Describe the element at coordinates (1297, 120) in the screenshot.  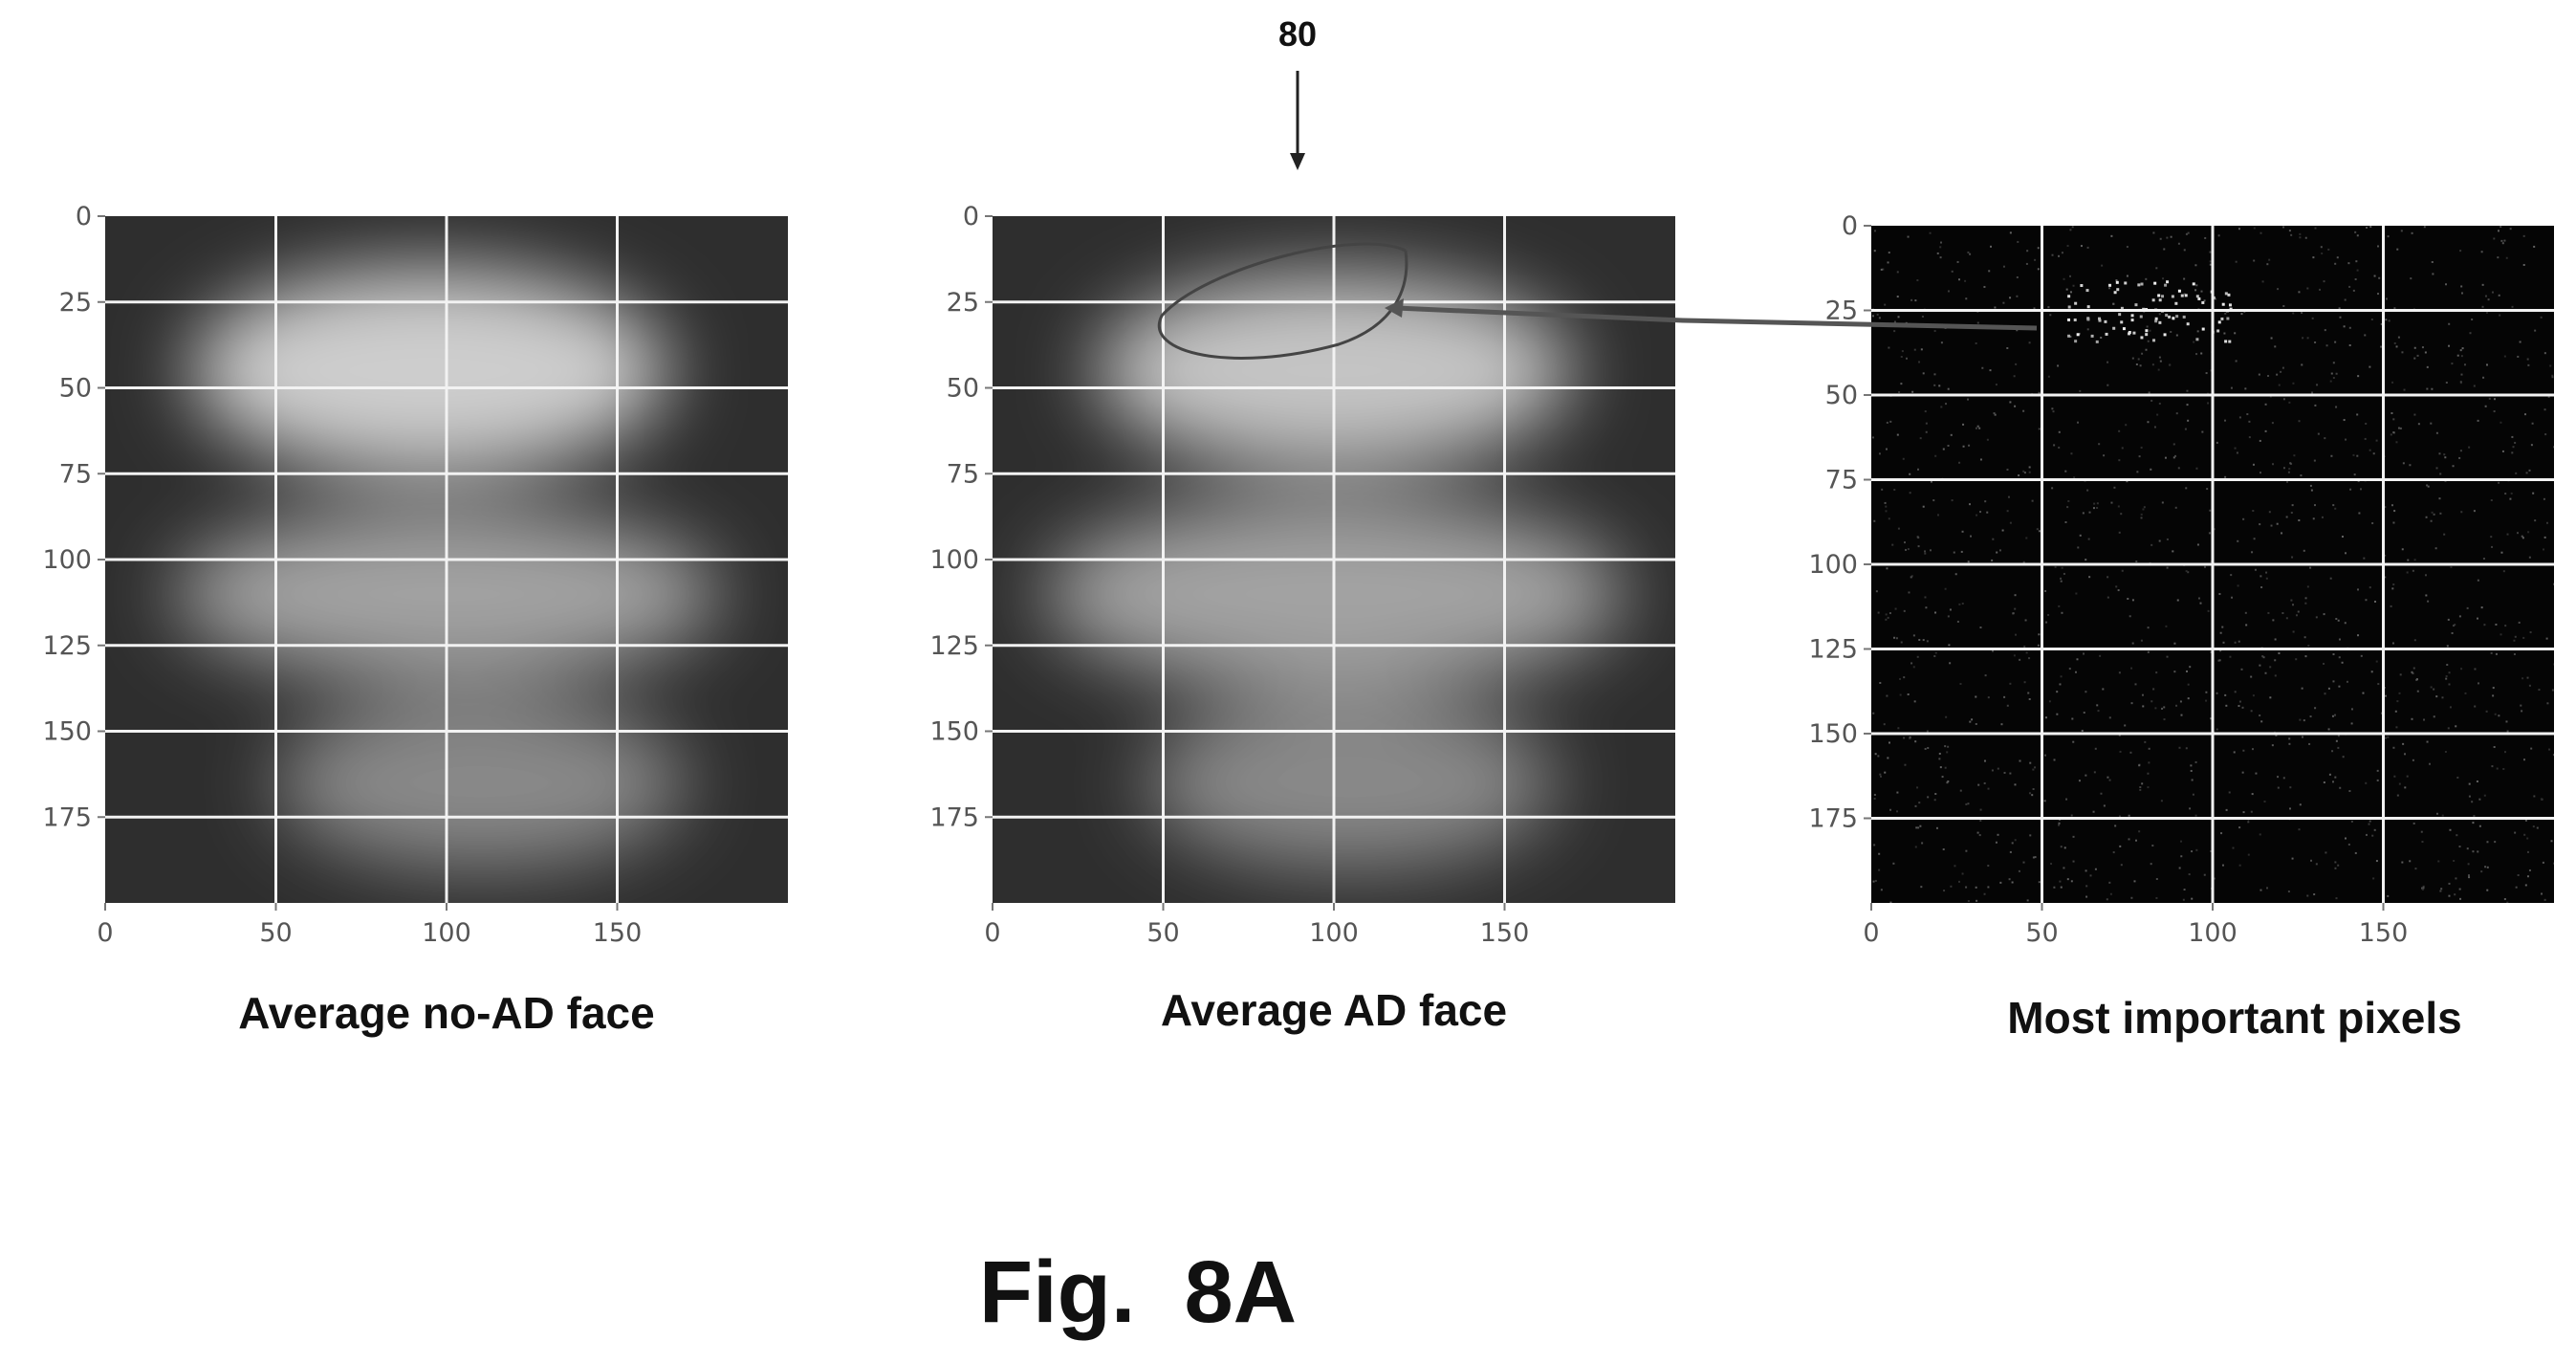
I see `reference-arrow` at that location.